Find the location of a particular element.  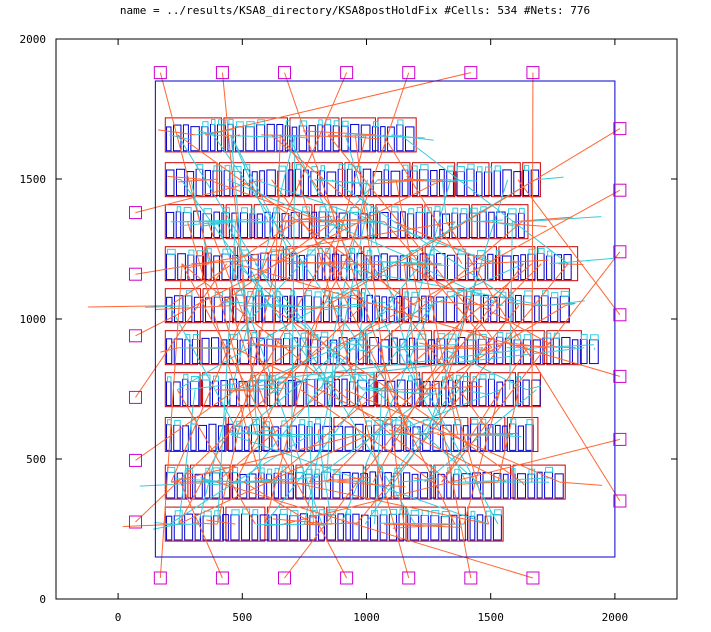

y-tick-label: 0 is located at coordinates (42, 599).